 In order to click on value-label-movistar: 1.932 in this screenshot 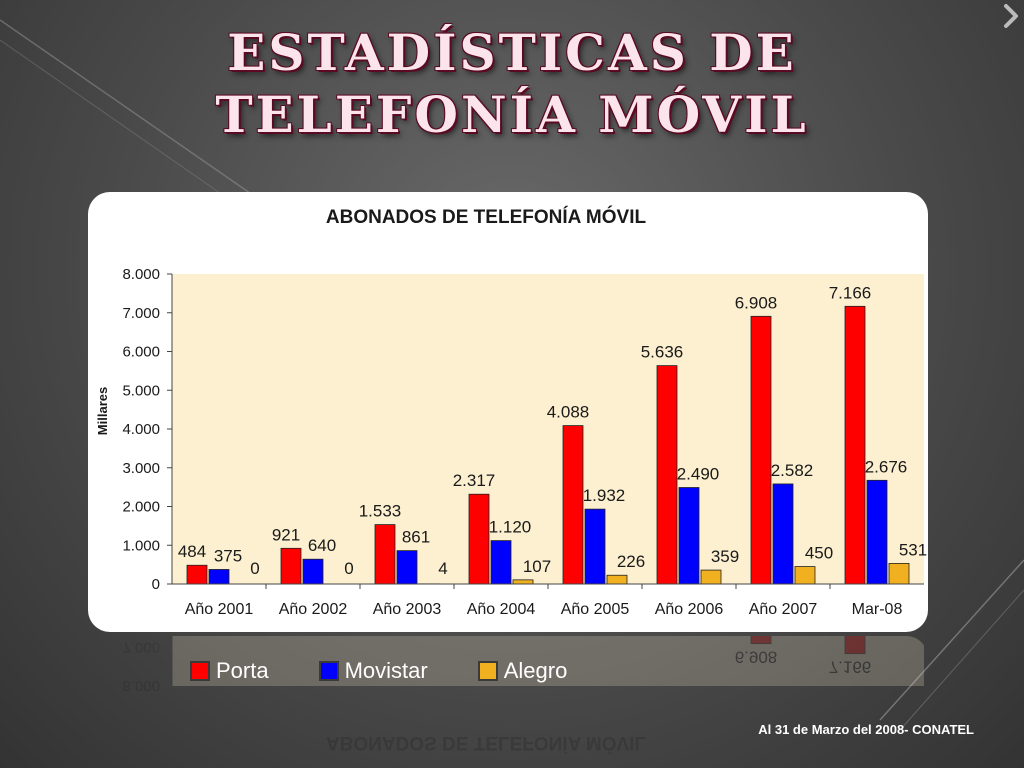, I will do `click(604, 495)`.